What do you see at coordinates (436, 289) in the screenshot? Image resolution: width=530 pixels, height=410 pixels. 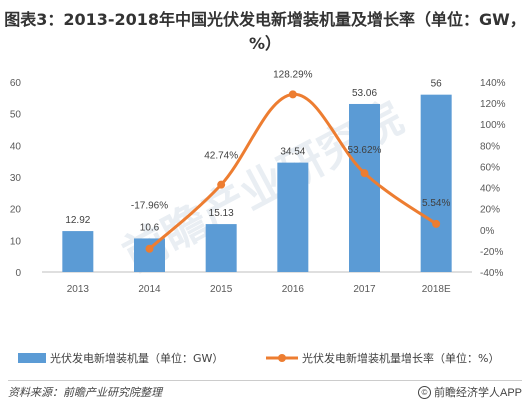 I see `x-tick-label: 2018E` at bounding box center [436, 289].